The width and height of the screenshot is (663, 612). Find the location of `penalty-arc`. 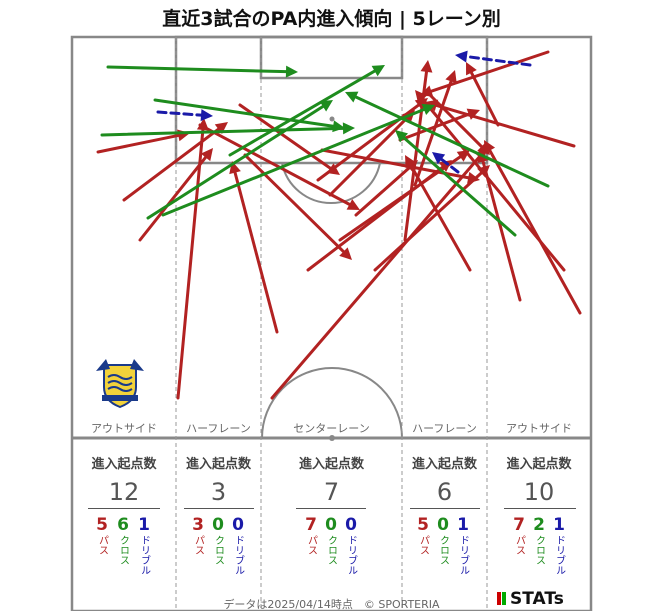

penalty-arc is located at coordinates (331, 183).